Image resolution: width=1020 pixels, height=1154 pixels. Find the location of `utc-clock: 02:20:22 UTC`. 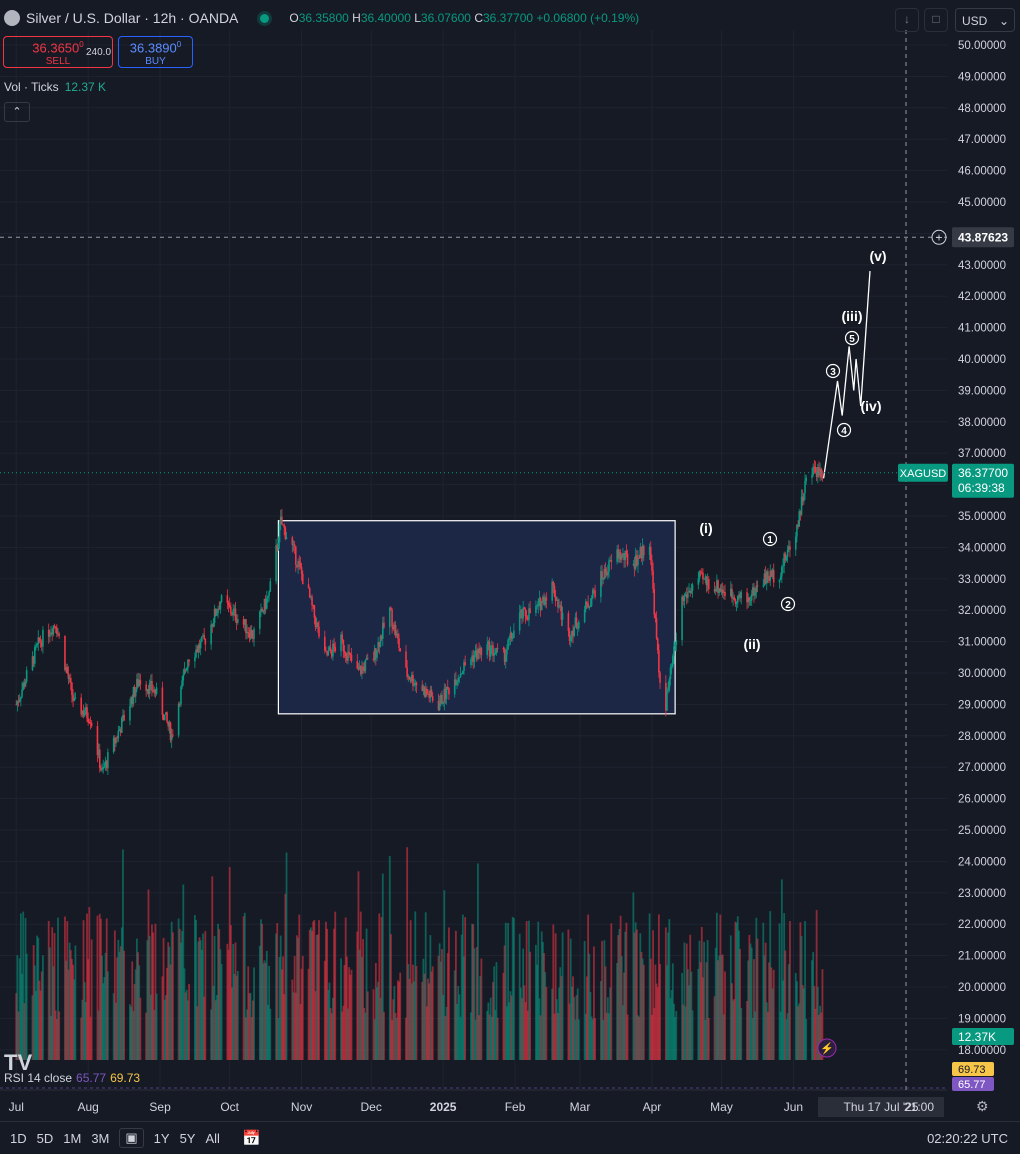

utc-clock: 02:20:22 UTC is located at coordinates (967, 1138).